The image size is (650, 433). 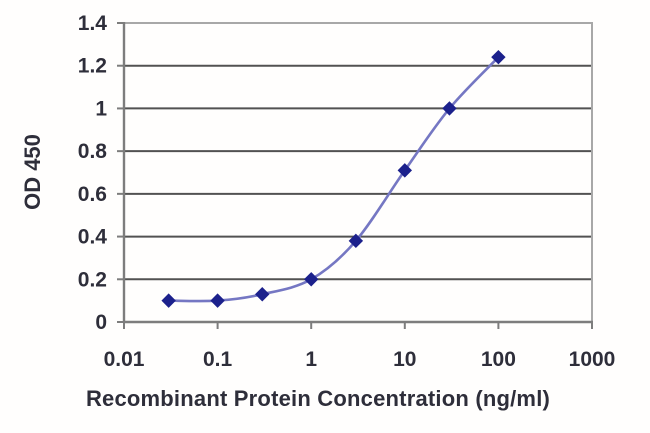 What do you see at coordinates (101, 108) in the screenshot?
I see `y-tick-label: 1` at bounding box center [101, 108].